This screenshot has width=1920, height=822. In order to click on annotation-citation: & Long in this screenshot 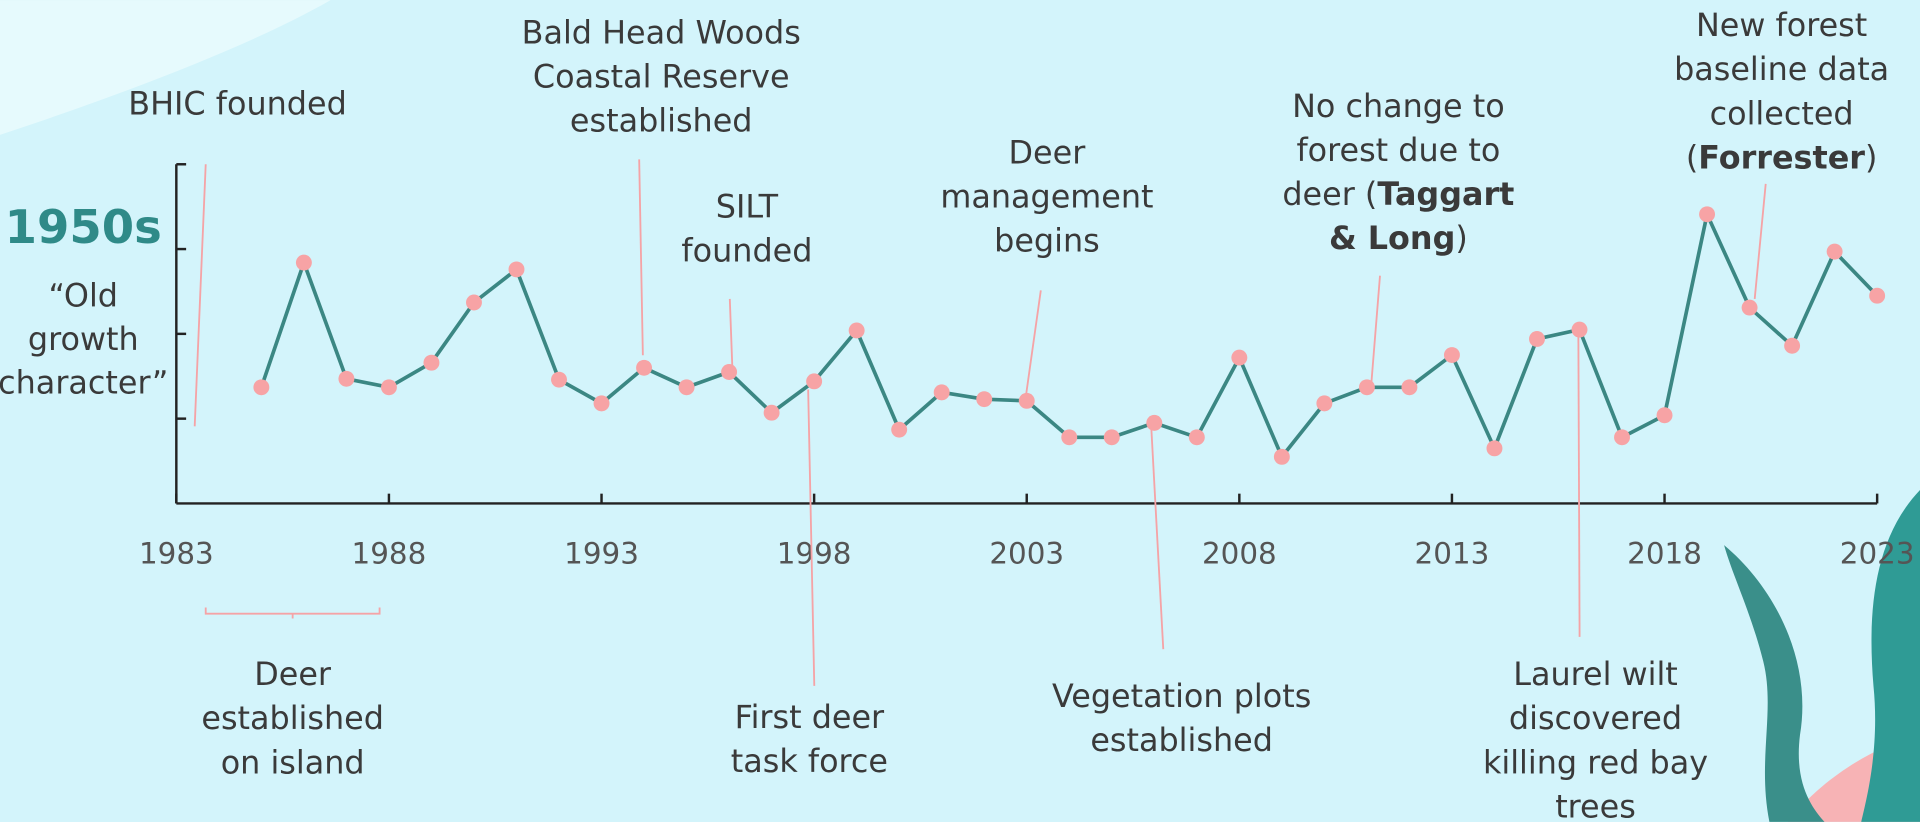, I will do `click(1392, 238)`.